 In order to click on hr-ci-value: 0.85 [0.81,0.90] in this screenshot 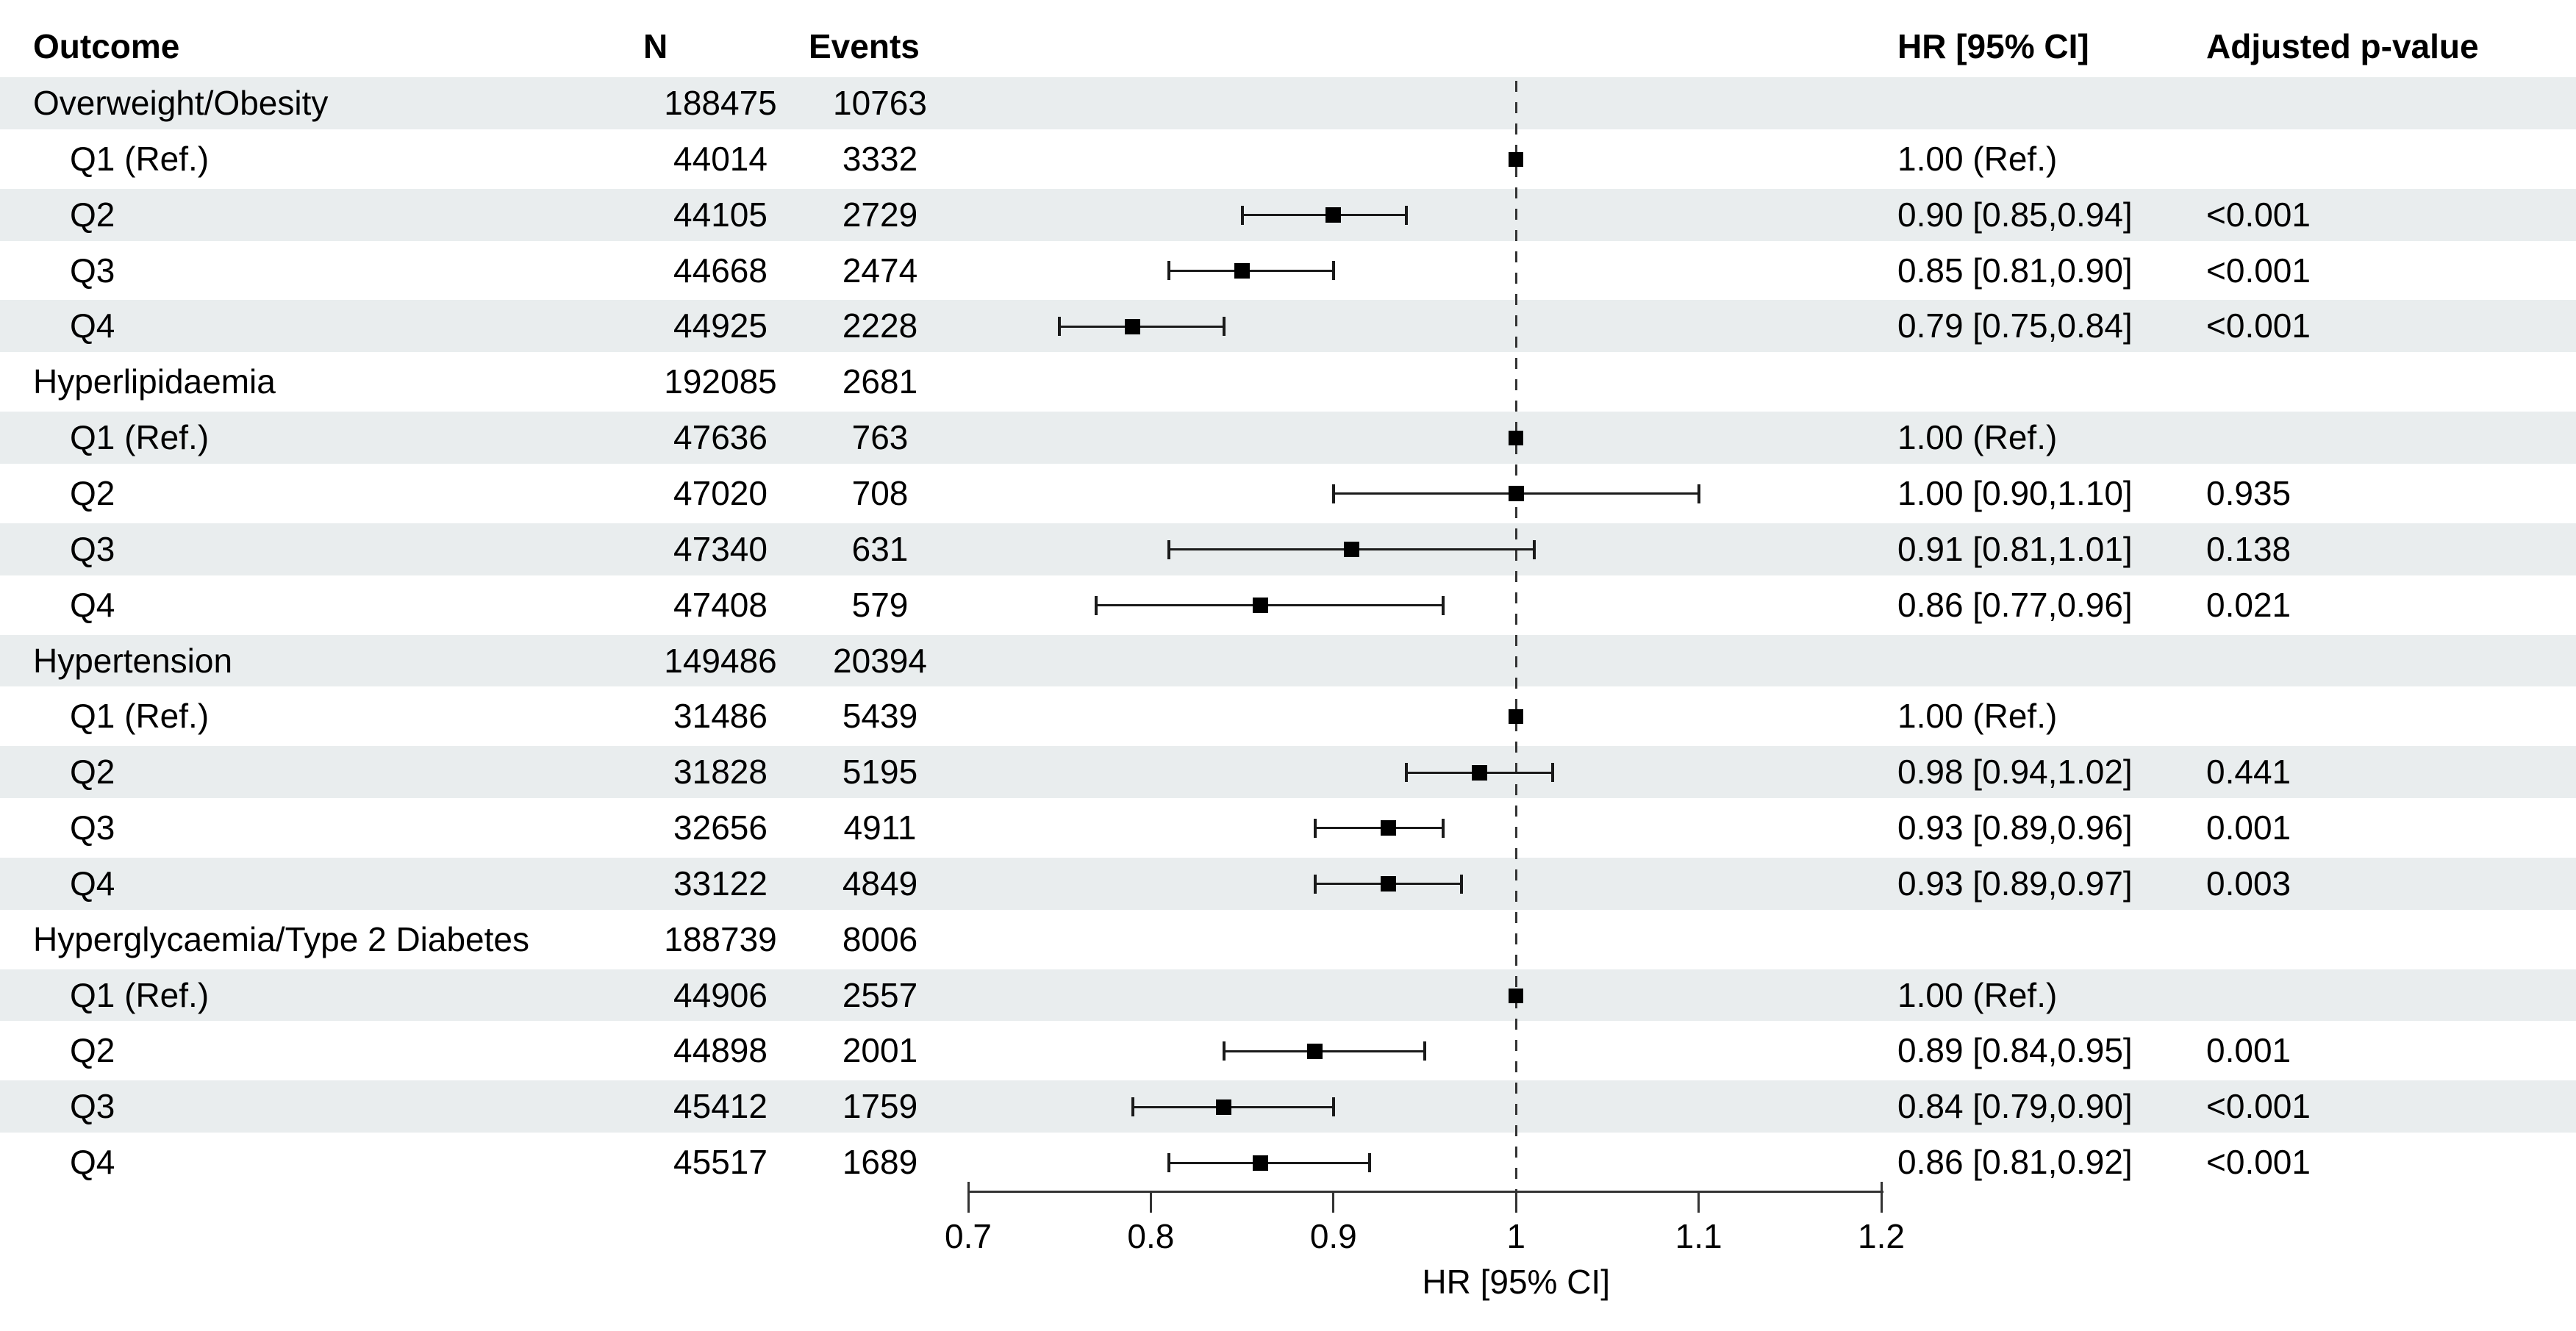, I will do `click(2015, 270)`.